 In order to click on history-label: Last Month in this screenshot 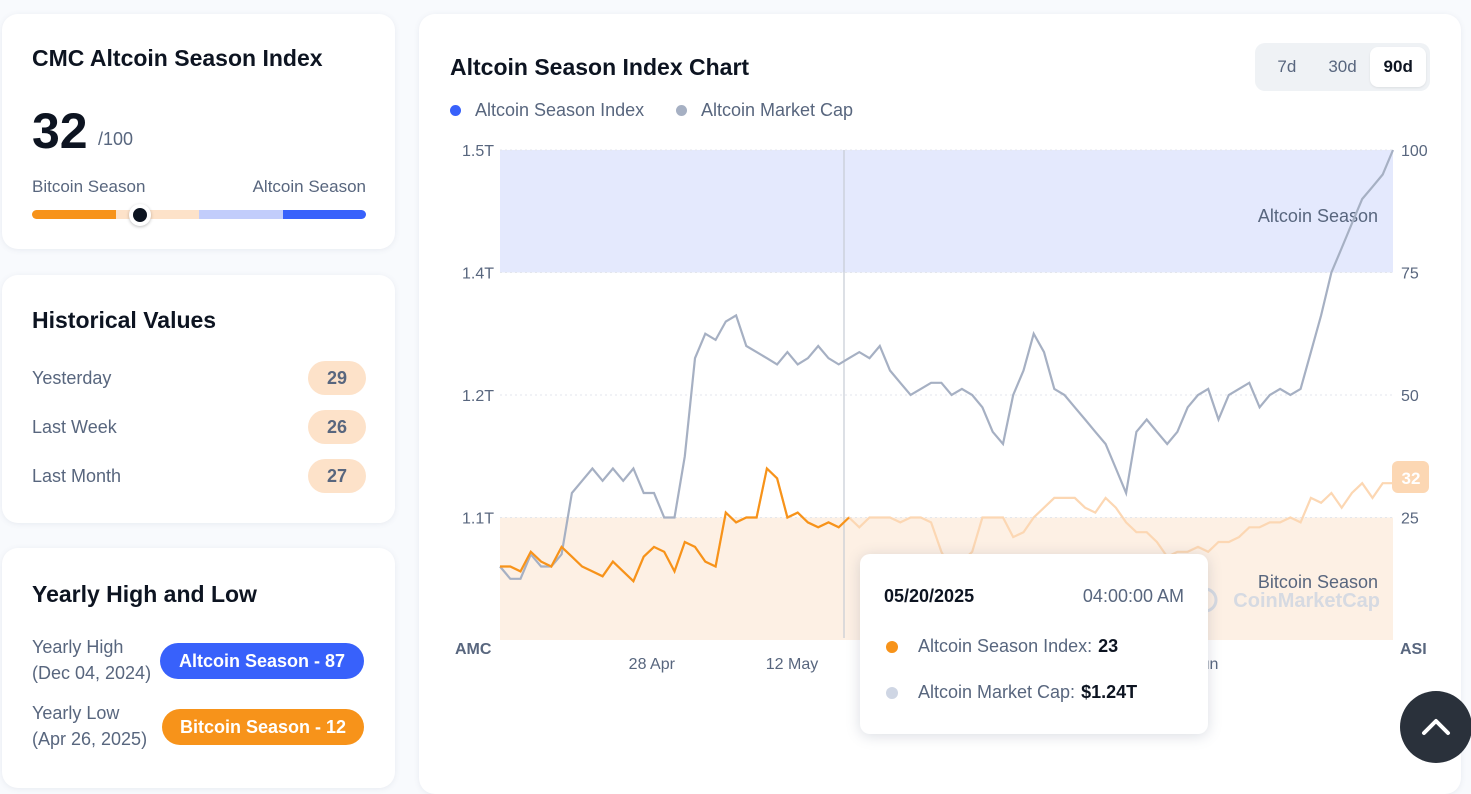, I will do `click(77, 475)`.